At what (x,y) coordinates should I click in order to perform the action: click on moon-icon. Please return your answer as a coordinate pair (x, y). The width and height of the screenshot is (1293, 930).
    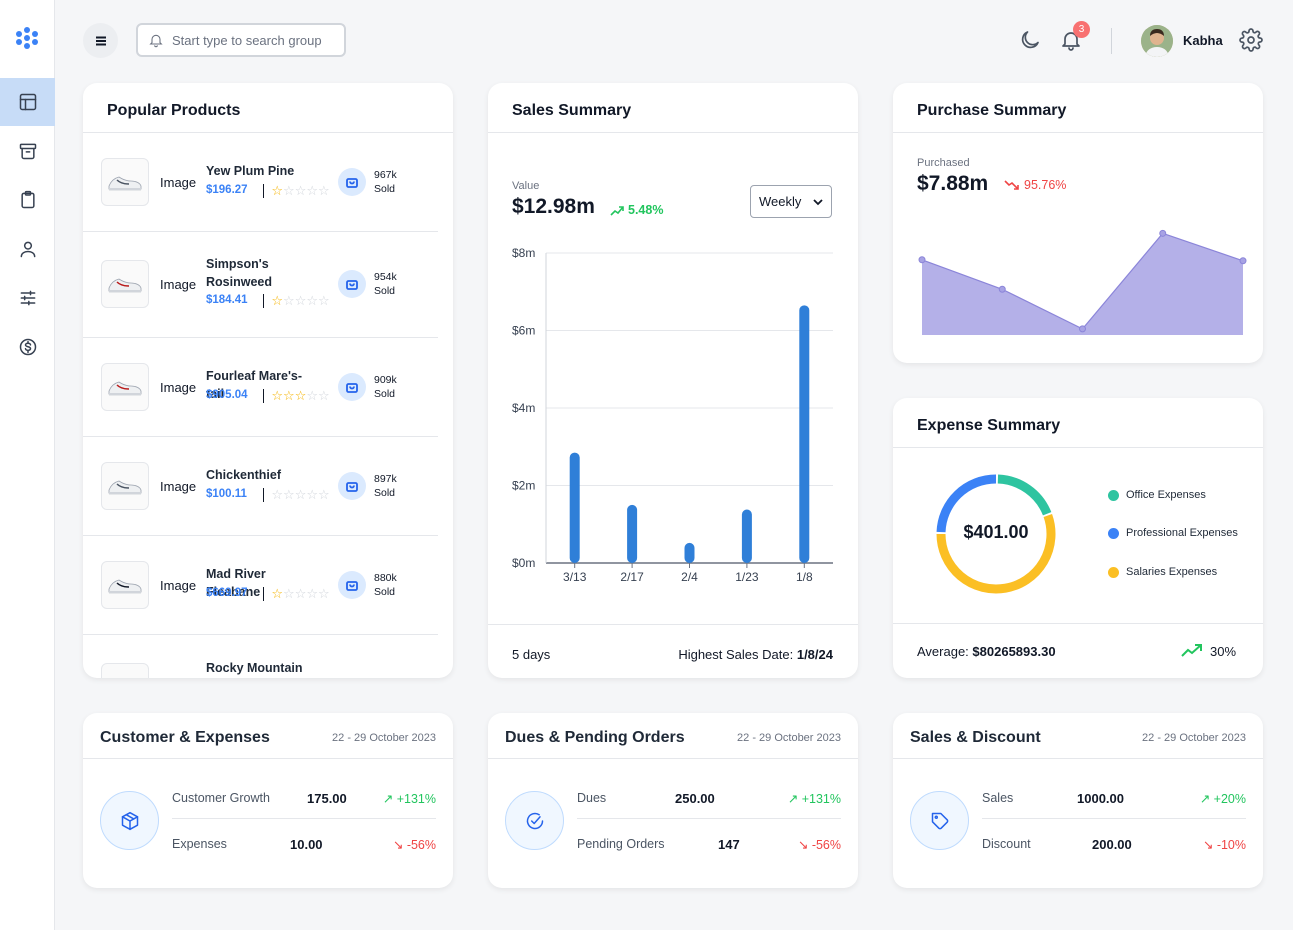
    Looking at the image, I should click on (1030, 40).